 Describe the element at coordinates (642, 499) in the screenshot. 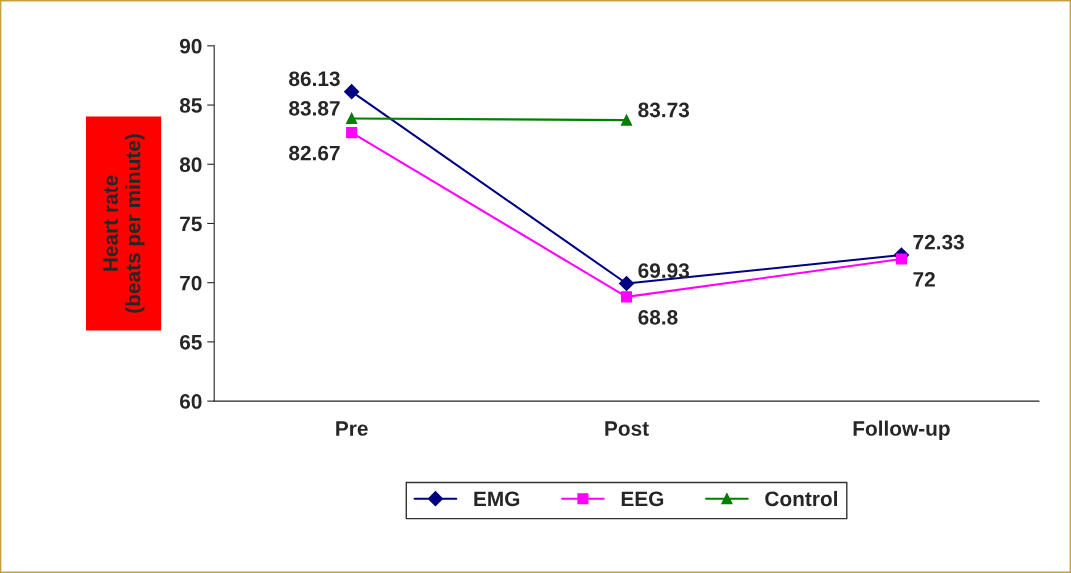

I see `legend-label: EEG` at that location.